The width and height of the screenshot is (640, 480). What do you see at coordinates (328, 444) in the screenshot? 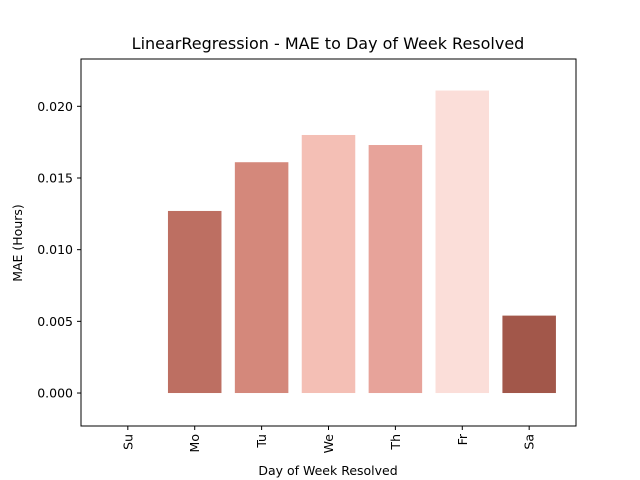
I see `x-tick-label-we: We` at bounding box center [328, 444].